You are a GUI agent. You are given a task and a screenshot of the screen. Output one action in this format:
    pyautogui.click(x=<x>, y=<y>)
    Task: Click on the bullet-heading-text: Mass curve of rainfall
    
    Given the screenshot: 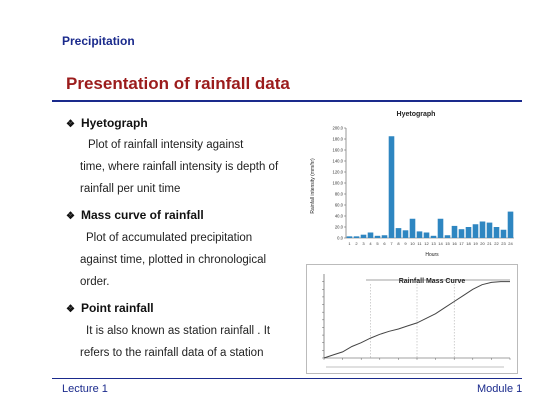 What is the action you would take?
    pyautogui.click(x=142, y=215)
    